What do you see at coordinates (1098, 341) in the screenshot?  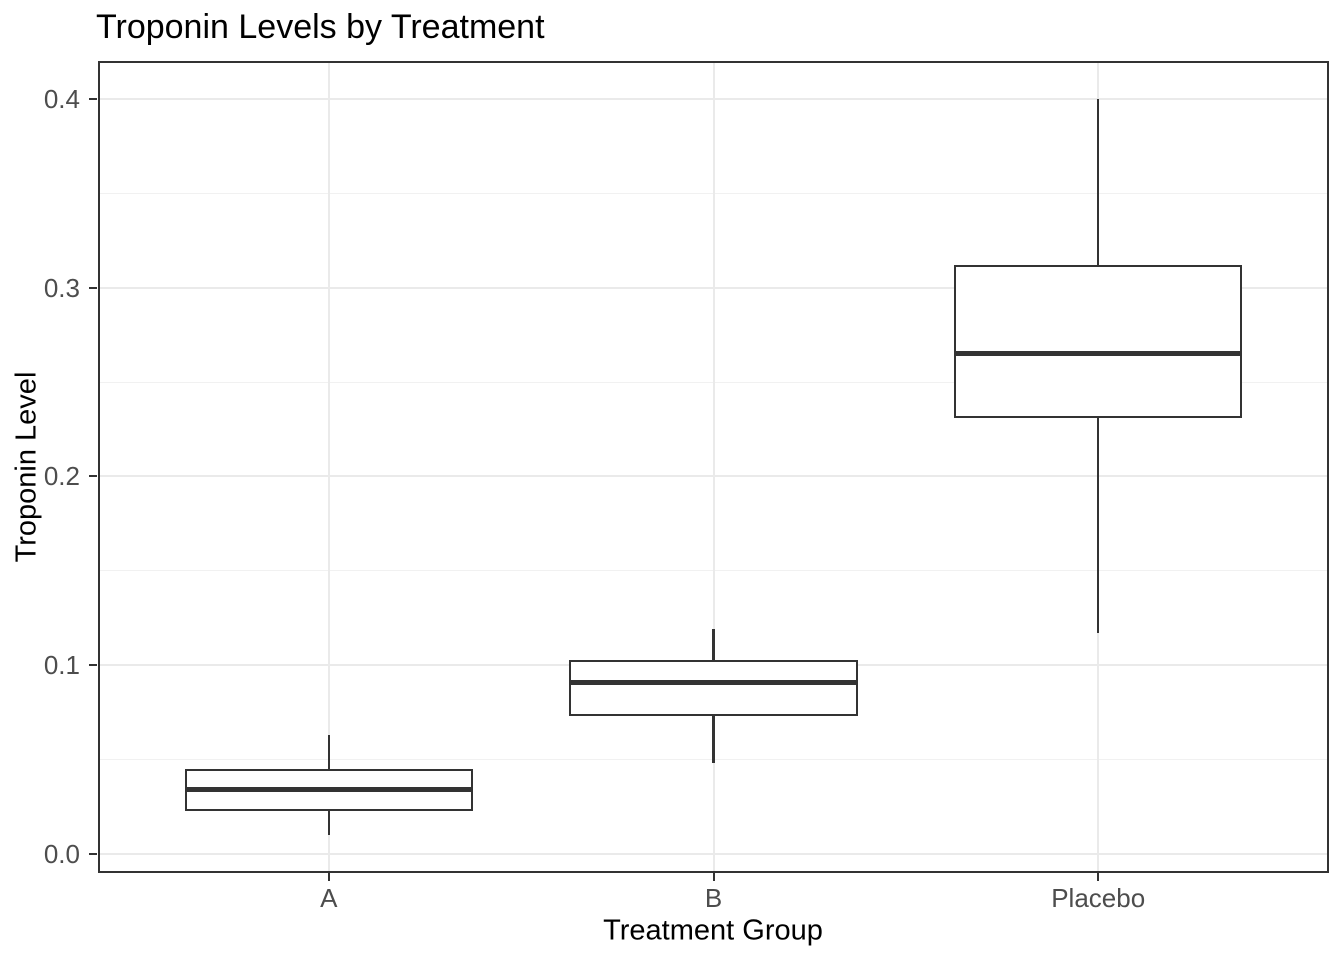 I see `box-Placebo` at bounding box center [1098, 341].